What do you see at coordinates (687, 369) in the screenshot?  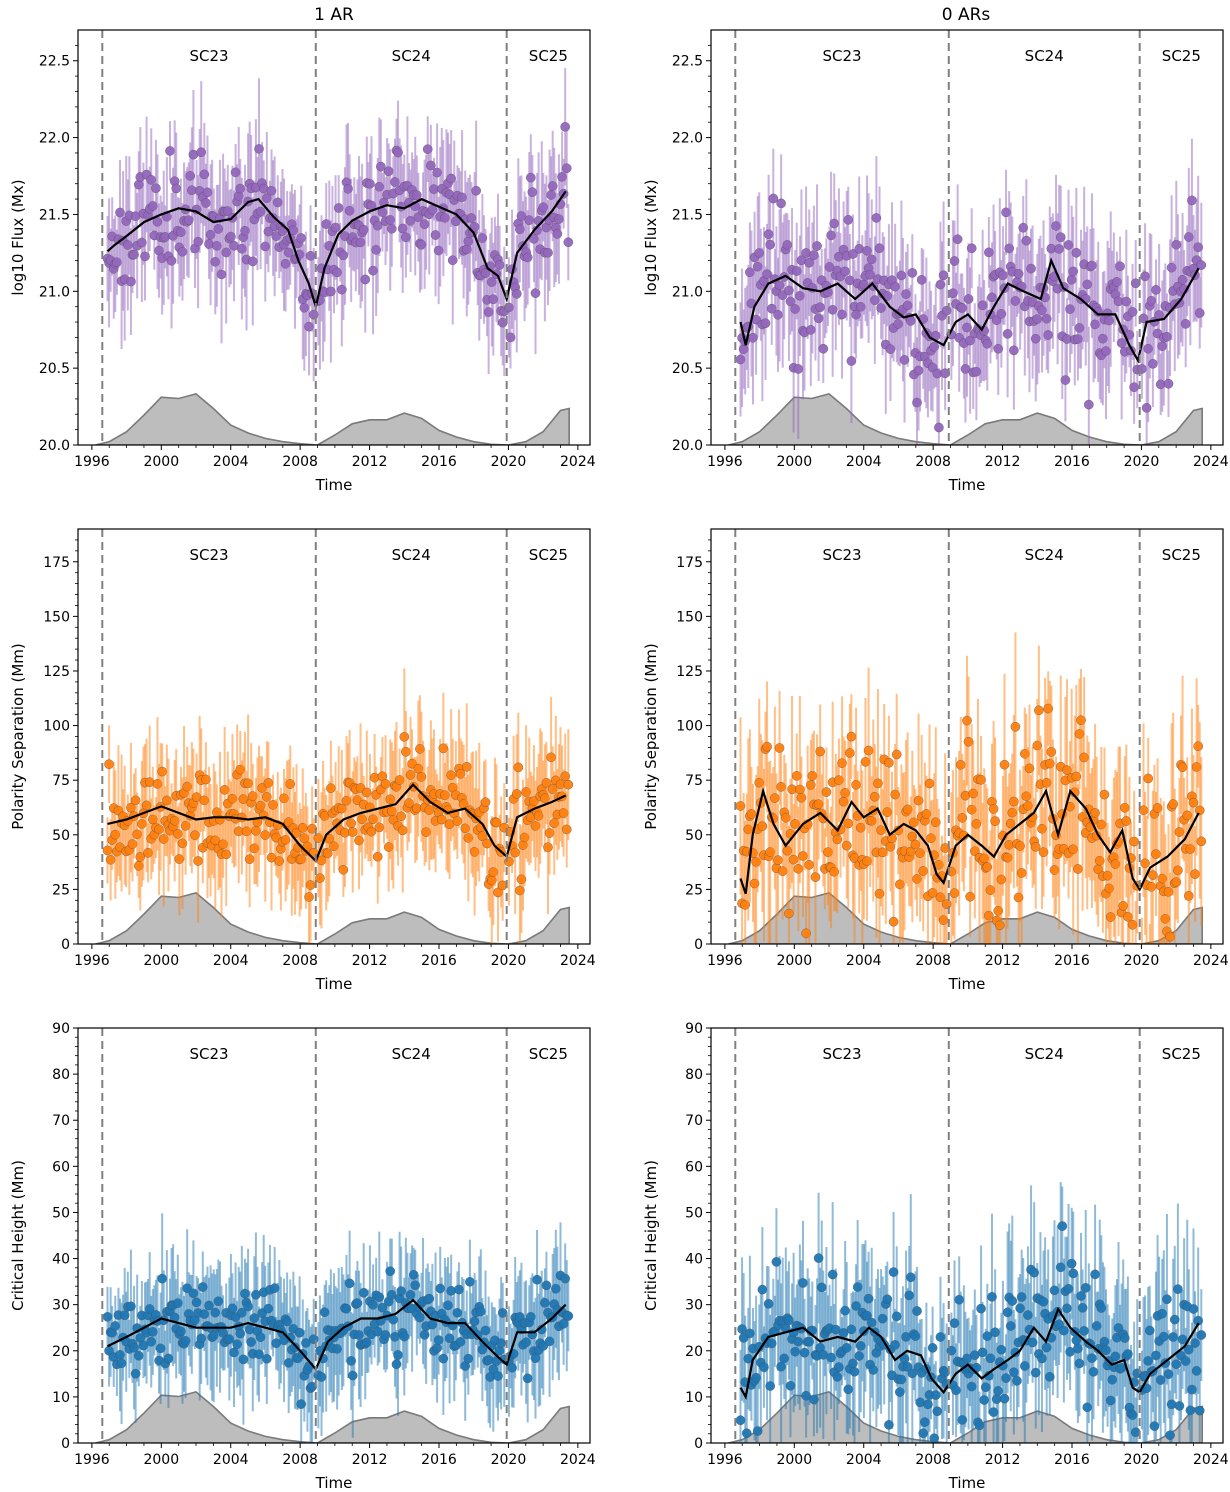 I see `y-tick-label: 20.5` at bounding box center [687, 369].